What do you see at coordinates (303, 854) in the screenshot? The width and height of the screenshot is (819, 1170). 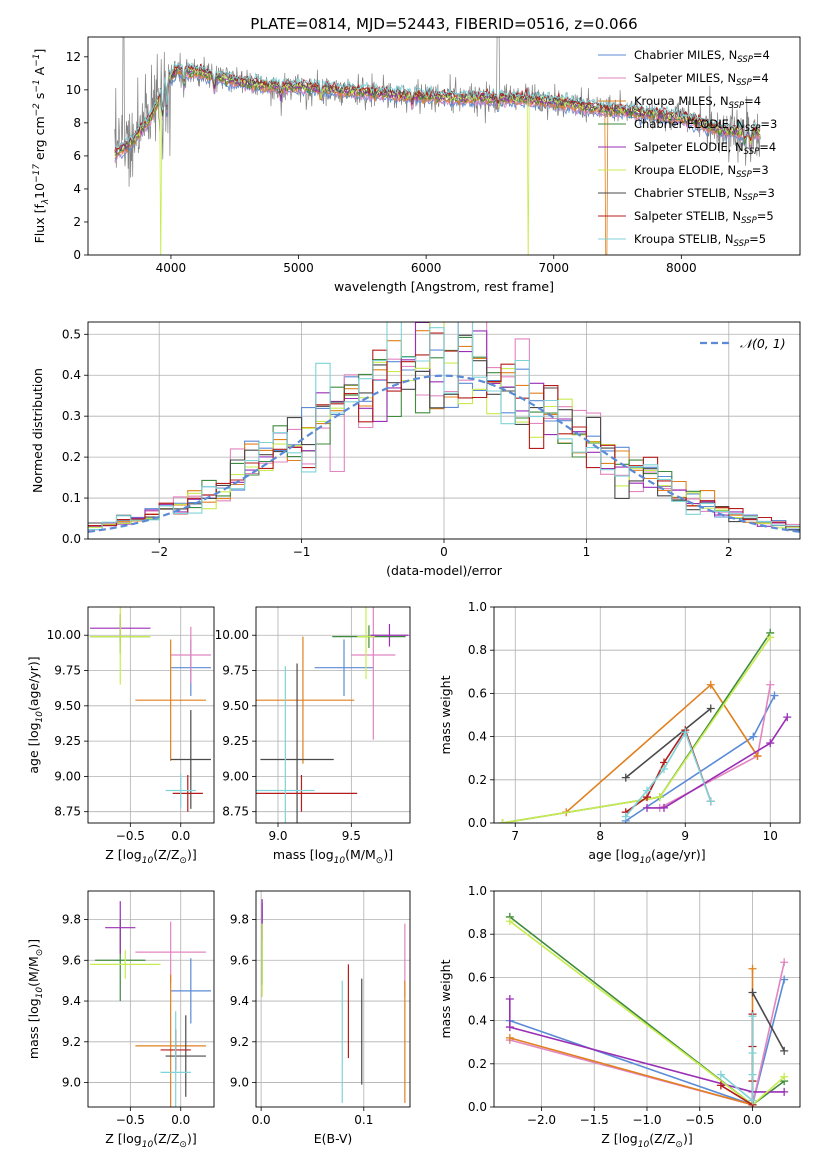 I see `label-part: mass [log` at bounding box center [303, 854].